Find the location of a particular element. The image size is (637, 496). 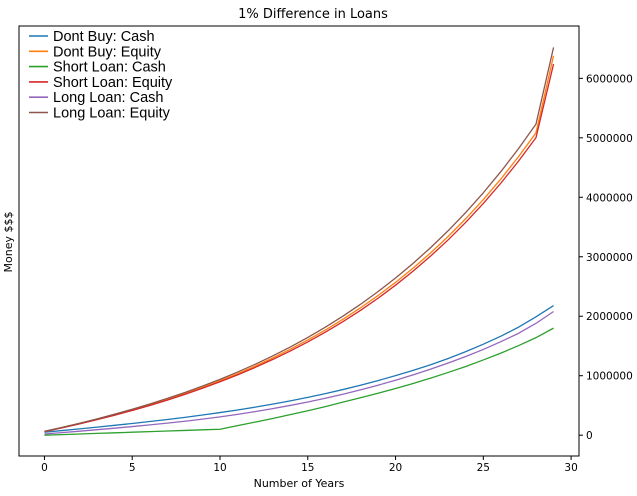

x-tick-label: 10 is located at coordinates (219, 468).